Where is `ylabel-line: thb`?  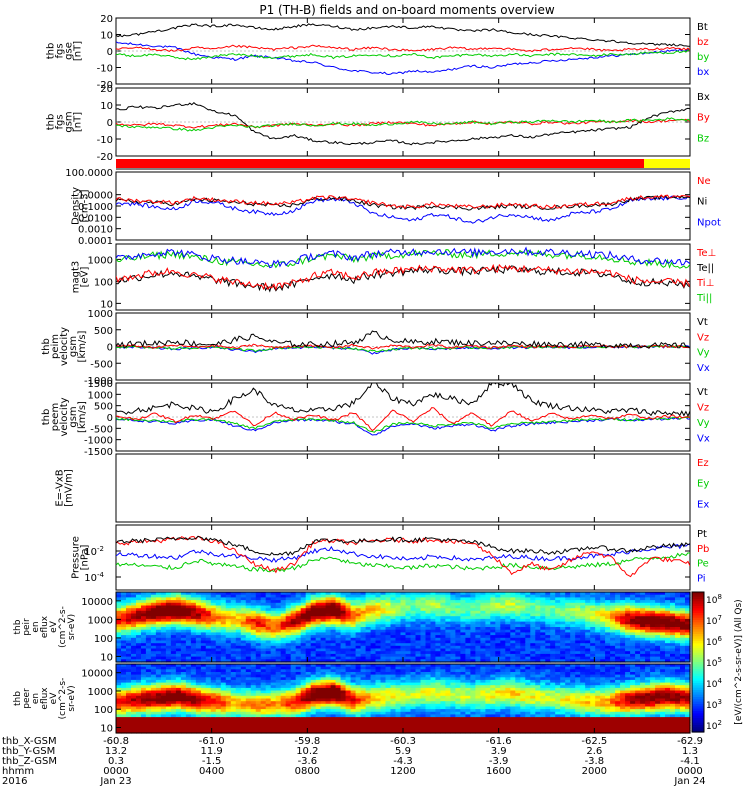 ylabel-line: thb is located at coordinates (46, 417).